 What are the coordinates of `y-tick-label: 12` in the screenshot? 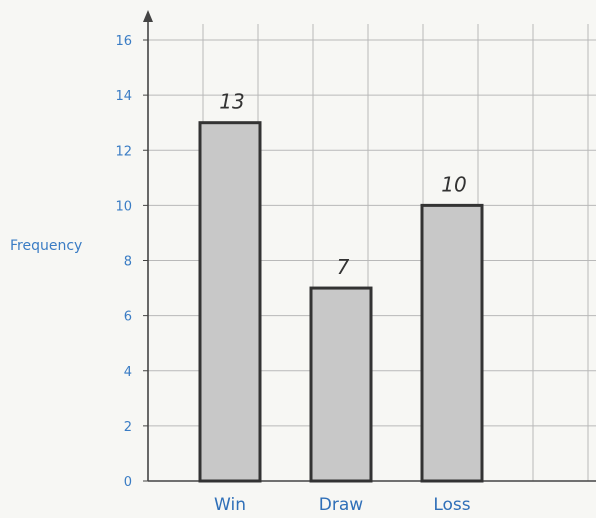 It's located at (123, 151).